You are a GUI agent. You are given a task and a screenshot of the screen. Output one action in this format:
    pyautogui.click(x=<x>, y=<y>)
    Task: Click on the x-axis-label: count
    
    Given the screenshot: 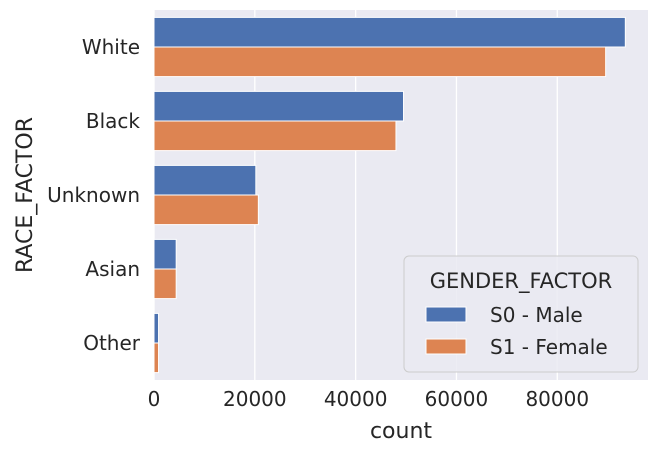 What is the action you would take?
    pyautogui.click(x=401, y=431)
    